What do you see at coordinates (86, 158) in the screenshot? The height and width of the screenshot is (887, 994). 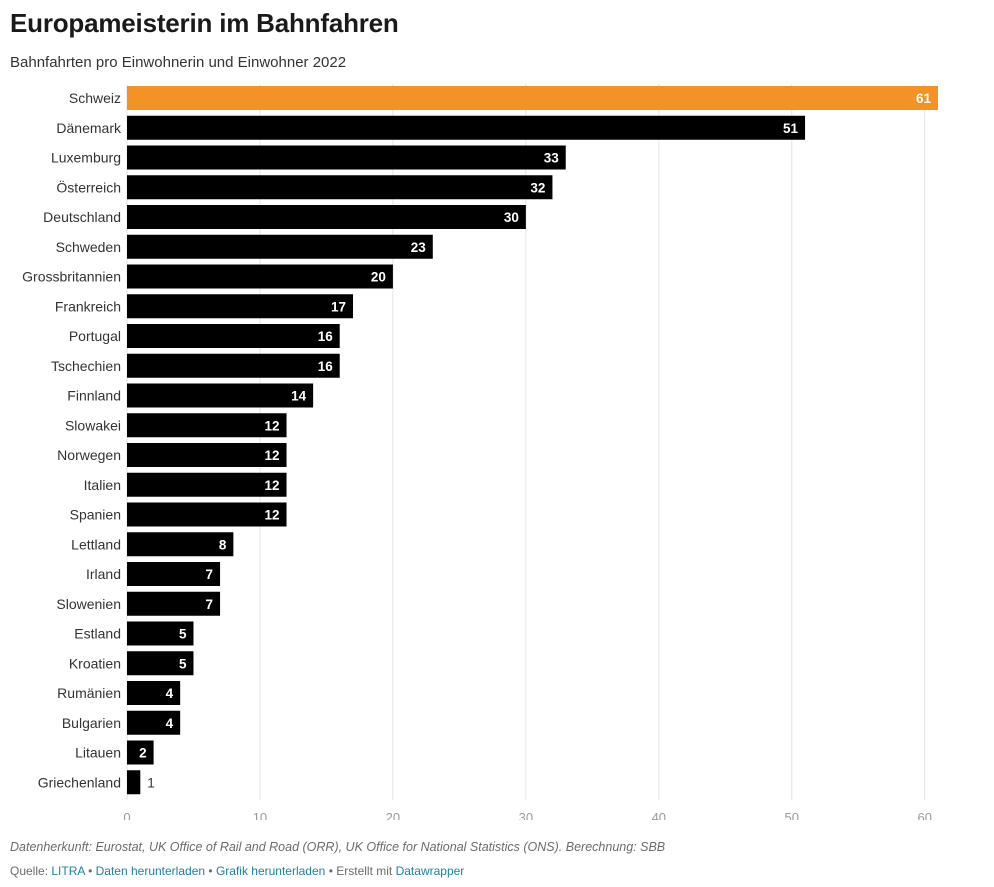 I see `category-label: Luxemburg` at bounding box center [86, 158].